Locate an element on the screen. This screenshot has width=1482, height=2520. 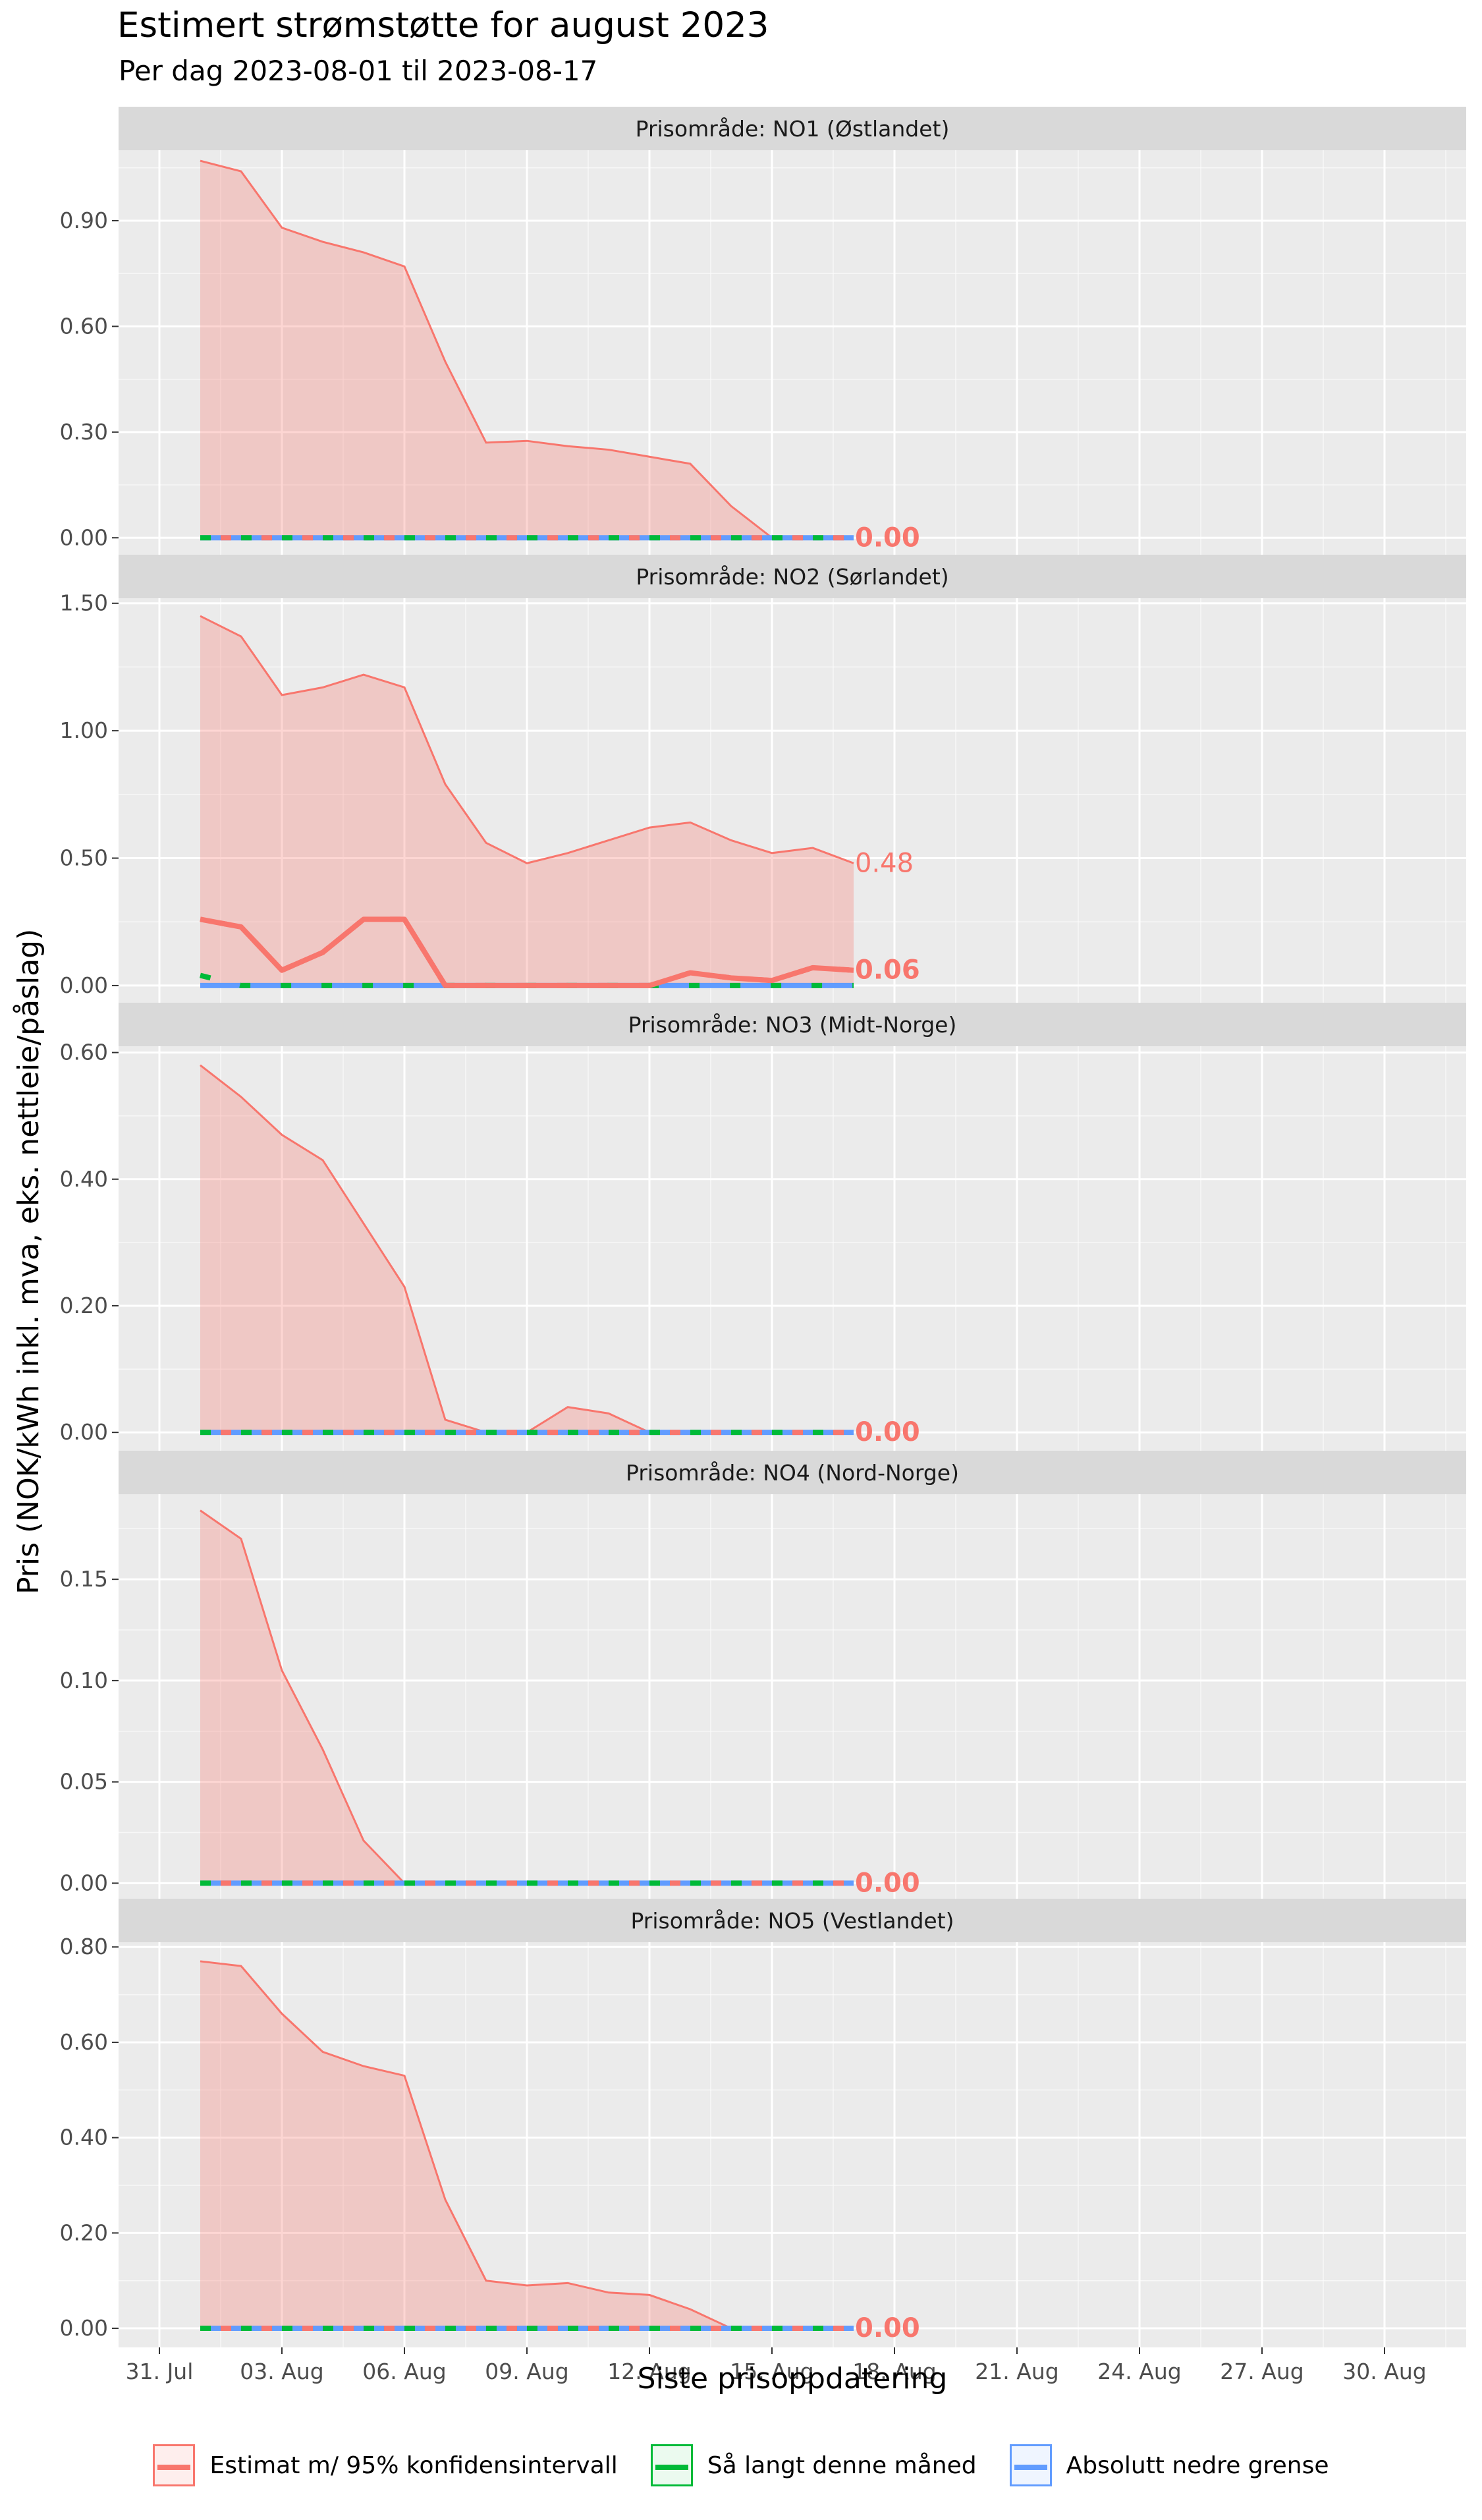
legend-key-estimate is located at coordinates (174, 2465).